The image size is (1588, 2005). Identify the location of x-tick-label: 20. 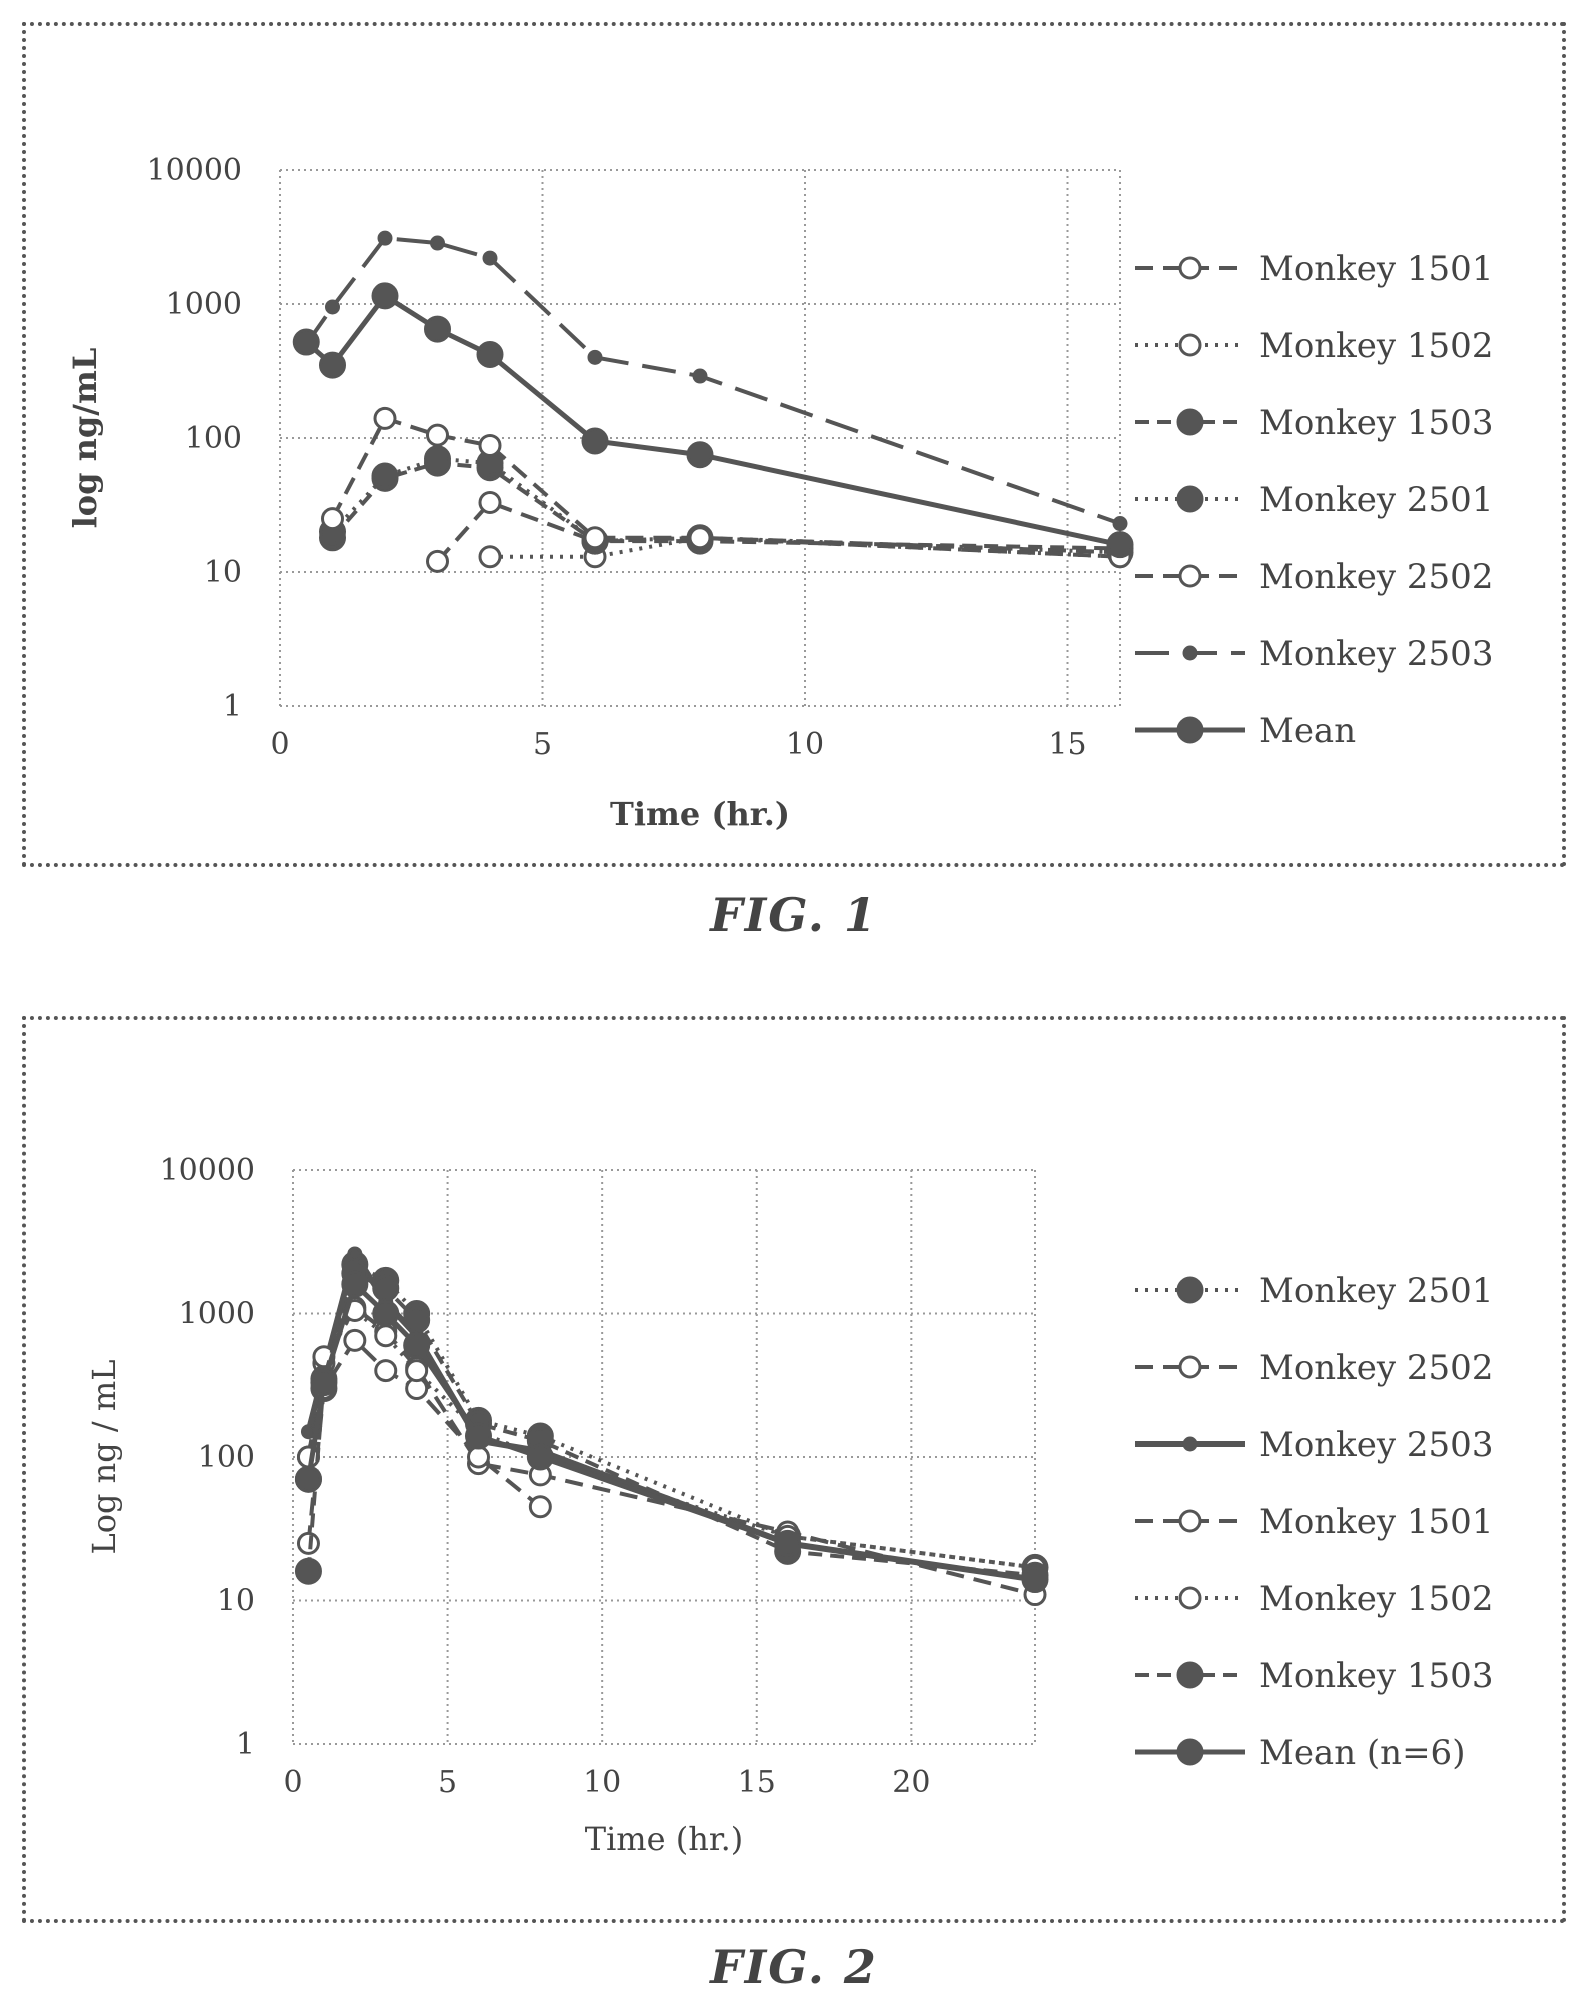
(911, 1782).